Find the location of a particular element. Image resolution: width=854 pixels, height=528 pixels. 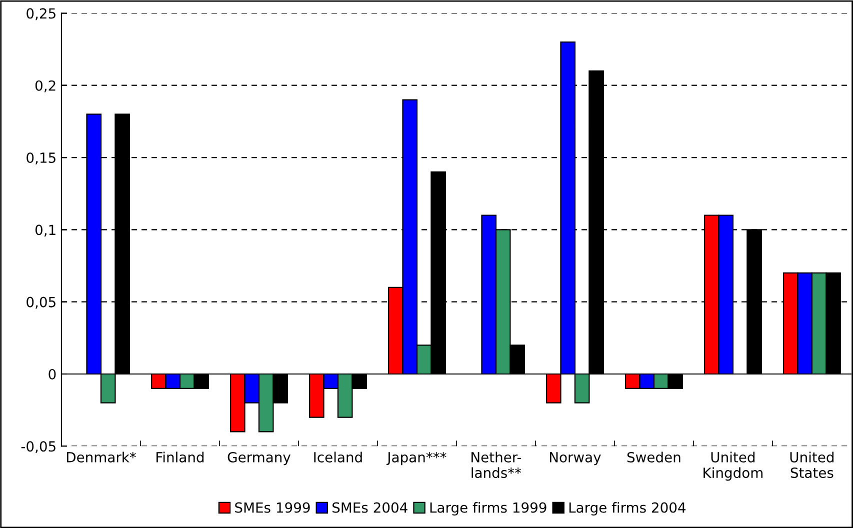

y-tick-label: 0,1 is located at coordinates (45, 230).